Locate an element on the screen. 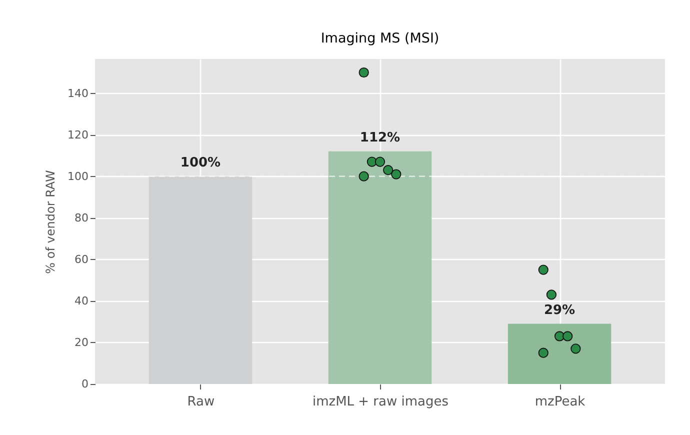 This screenshot has width=690, height=435. y-tick-label: 140 is located at coordinates (78, 93).